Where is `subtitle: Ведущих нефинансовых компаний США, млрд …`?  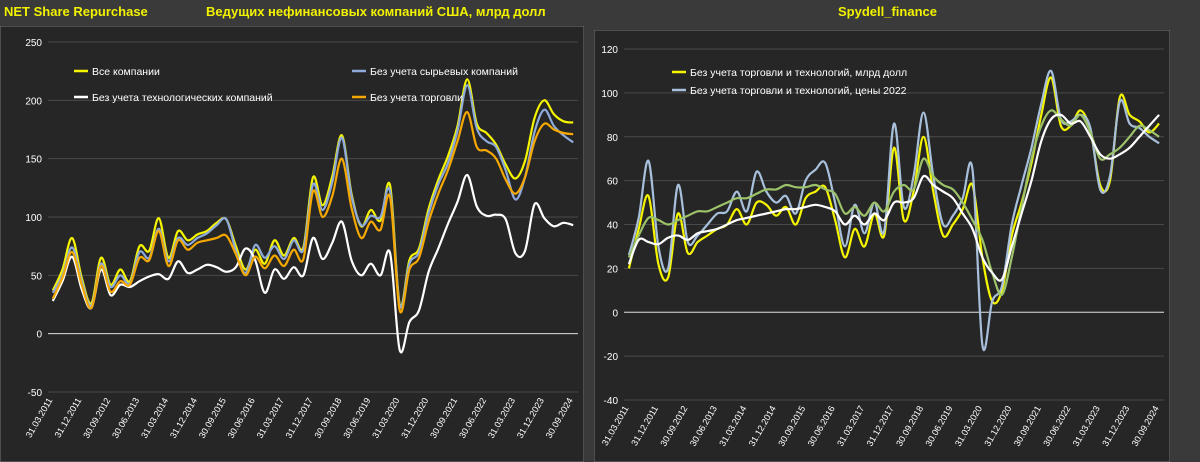
subtitle: Ведущих нефинансовых компаний США, млрд … is located at coordinates (376, 11).